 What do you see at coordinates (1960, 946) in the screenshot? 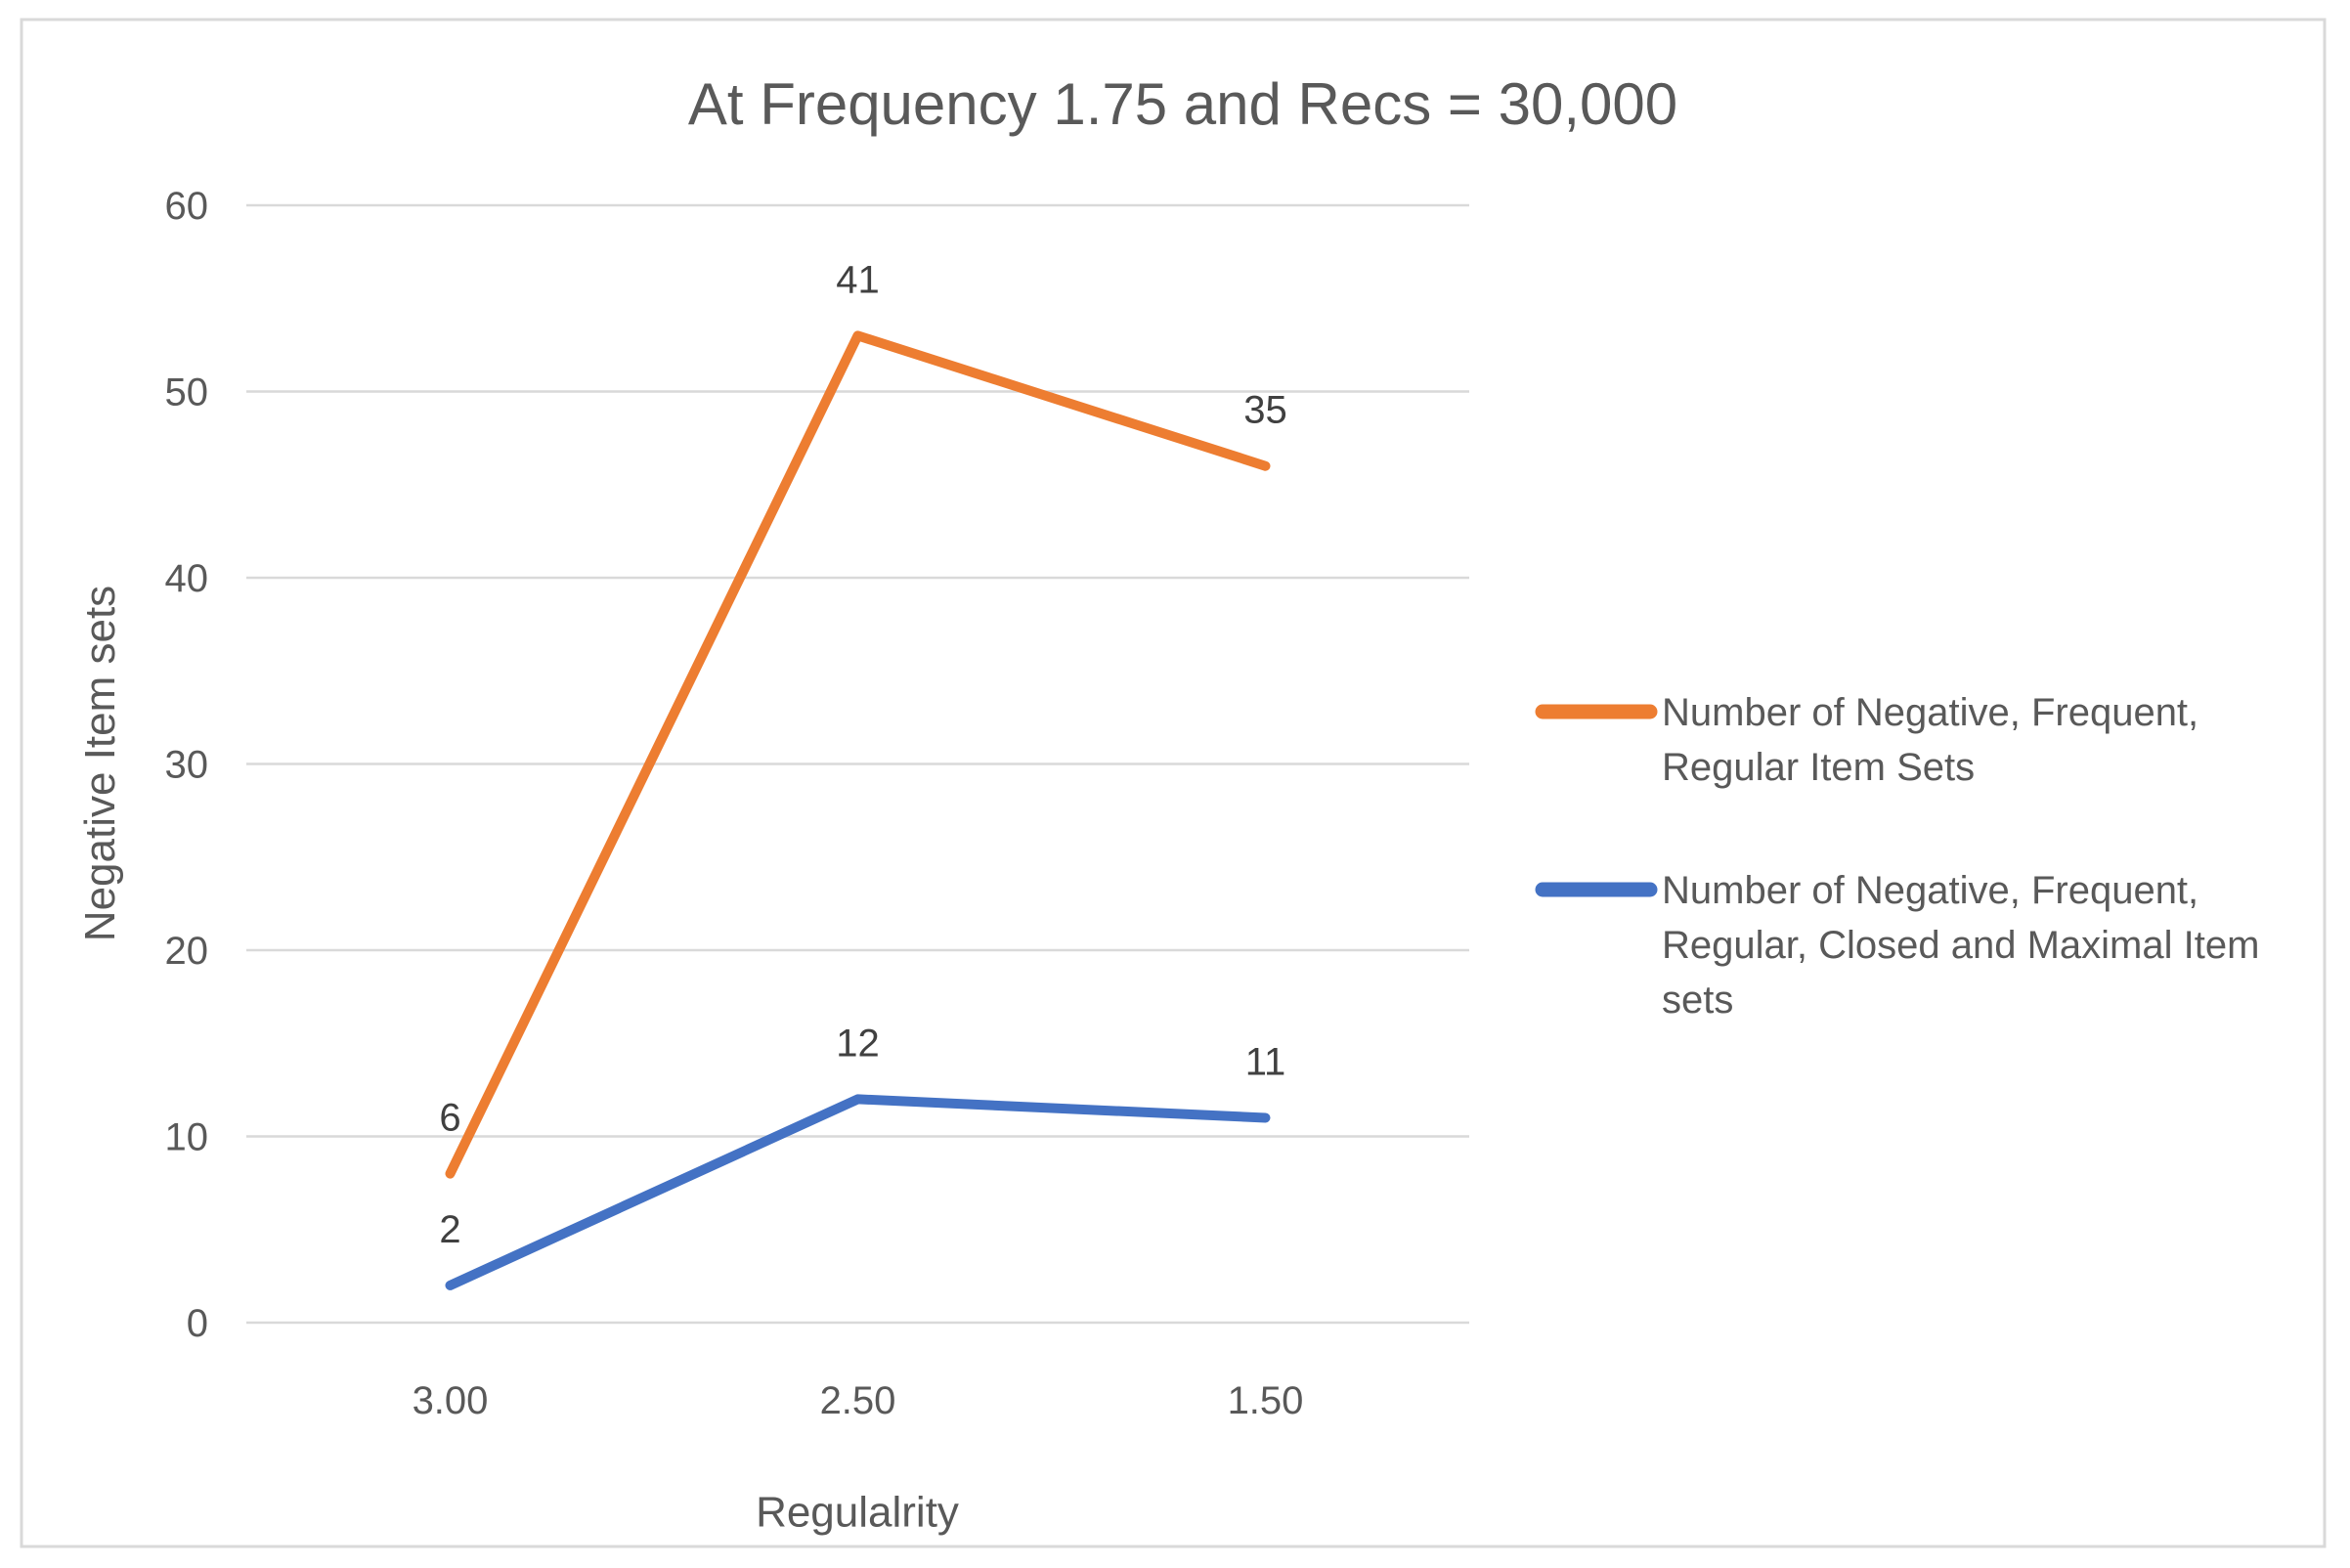
I see `legend-label-line: Regular, Closed and Maximal Item` at bounding box center [1960, 946].